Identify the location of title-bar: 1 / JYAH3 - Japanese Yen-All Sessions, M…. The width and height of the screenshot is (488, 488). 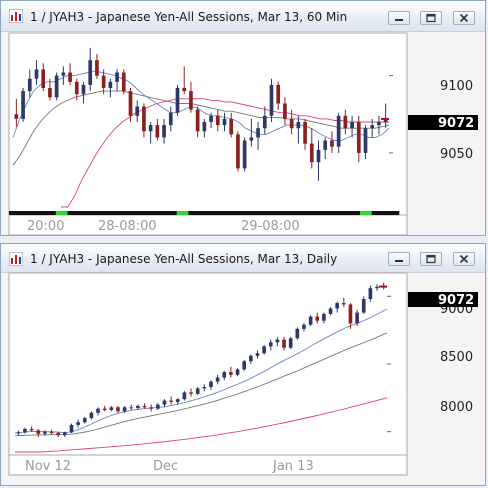
(243, 16).